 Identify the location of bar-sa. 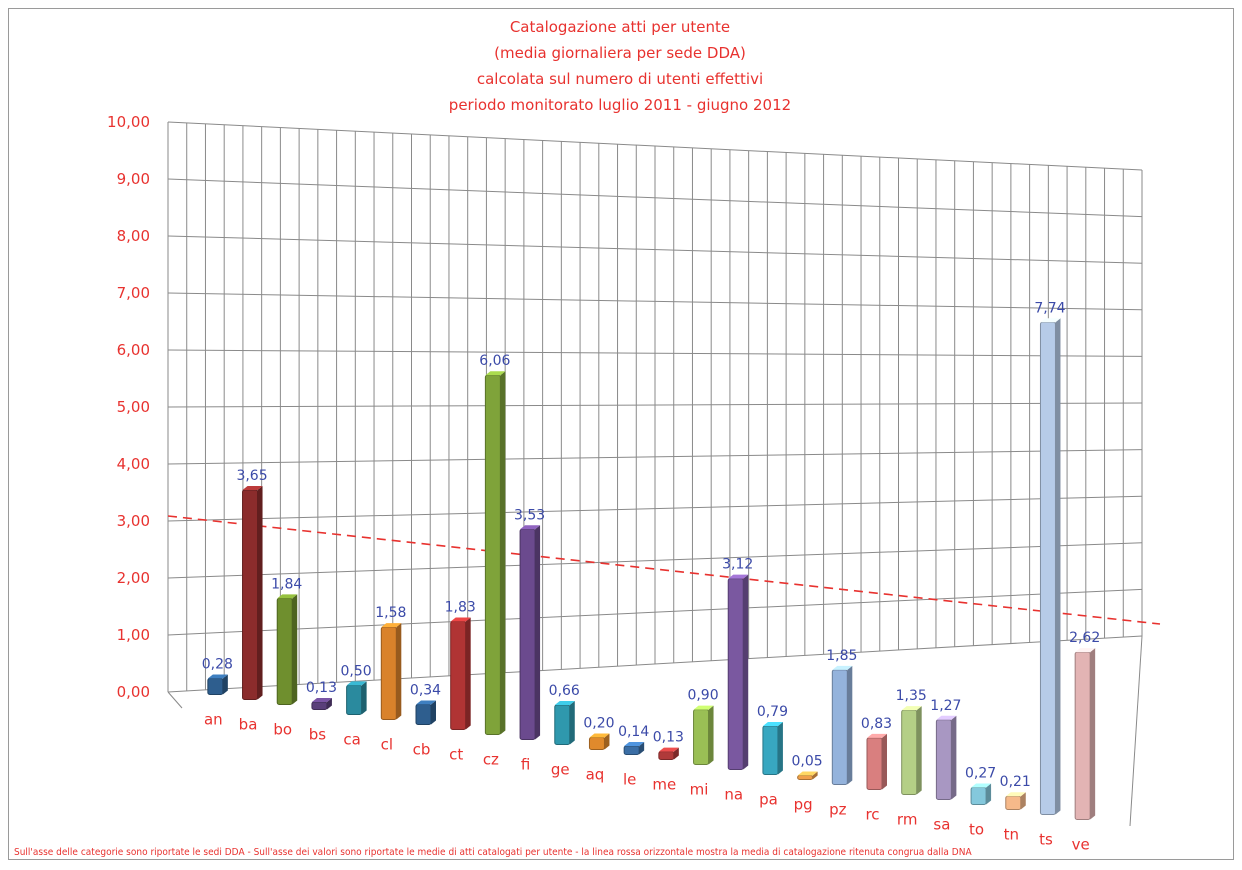
(946, 758).